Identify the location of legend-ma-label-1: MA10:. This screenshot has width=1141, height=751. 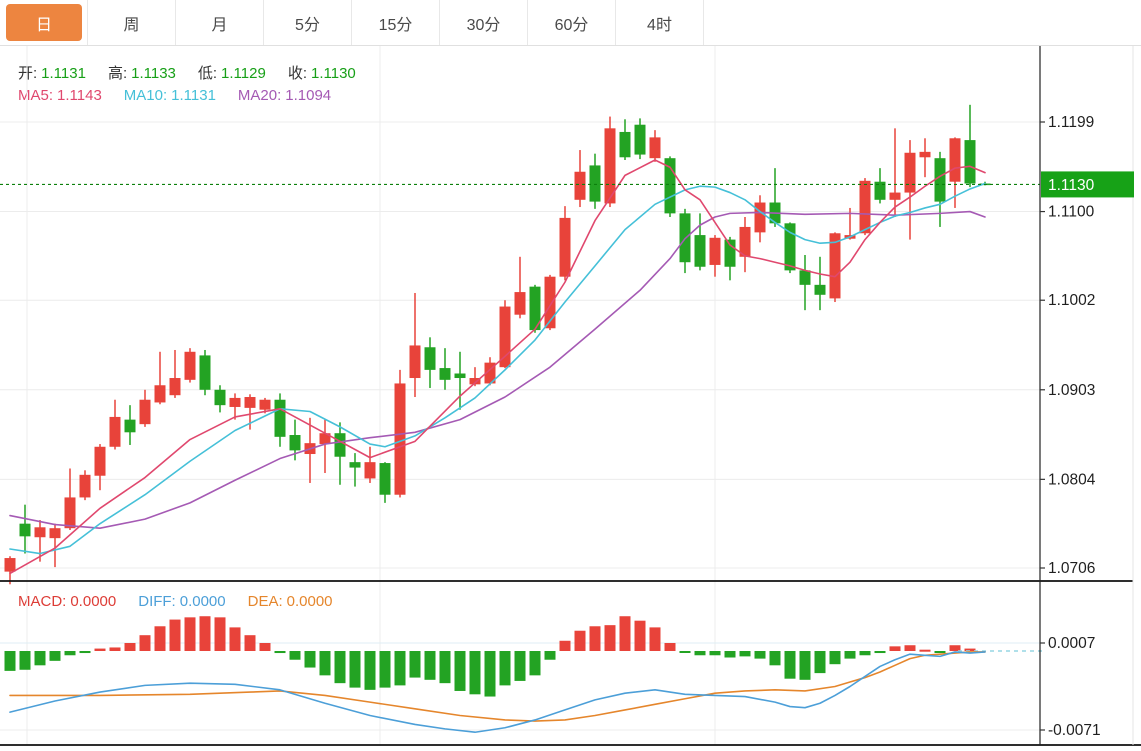
(145, 95).